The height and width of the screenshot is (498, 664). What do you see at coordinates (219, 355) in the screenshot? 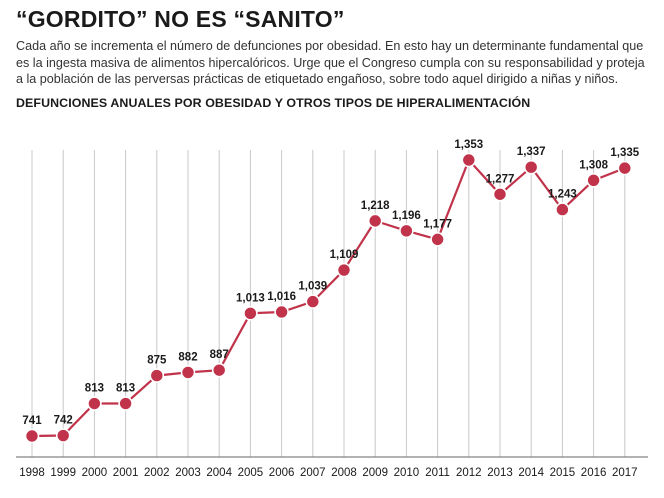
I see `data-label-2004: 887` at bounding box center [219, 355].